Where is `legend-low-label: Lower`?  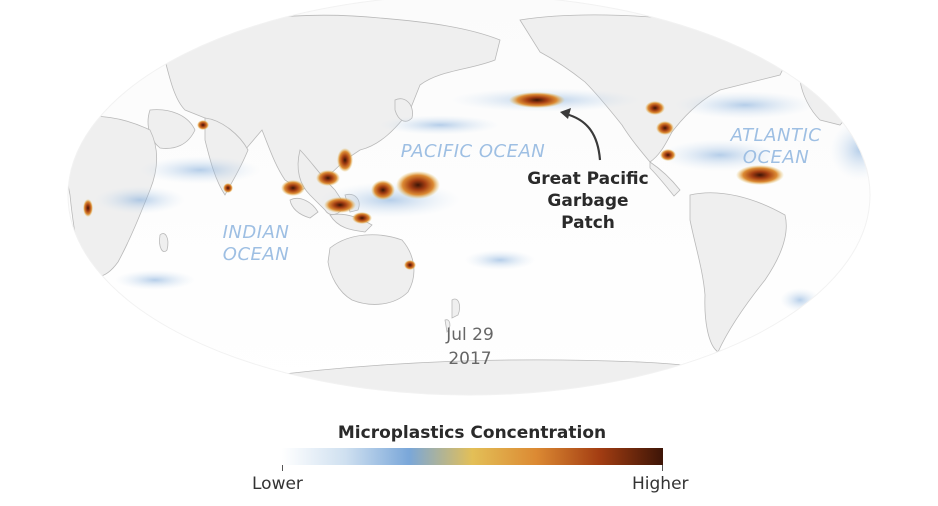 legend-low-label: Lower is located at coordinates (277, 484).